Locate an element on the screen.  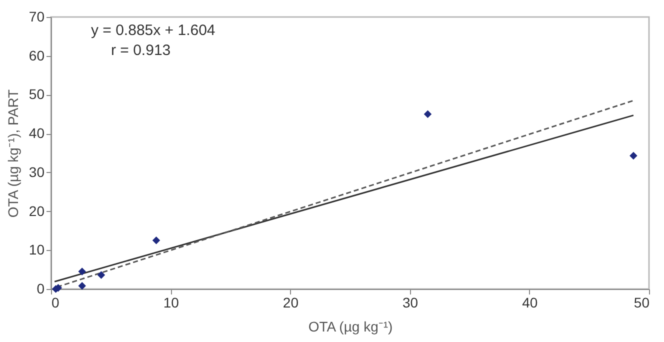
y-axis-title: OTA (µg kg⁻¹), PART is located at coordinates (12, 153).